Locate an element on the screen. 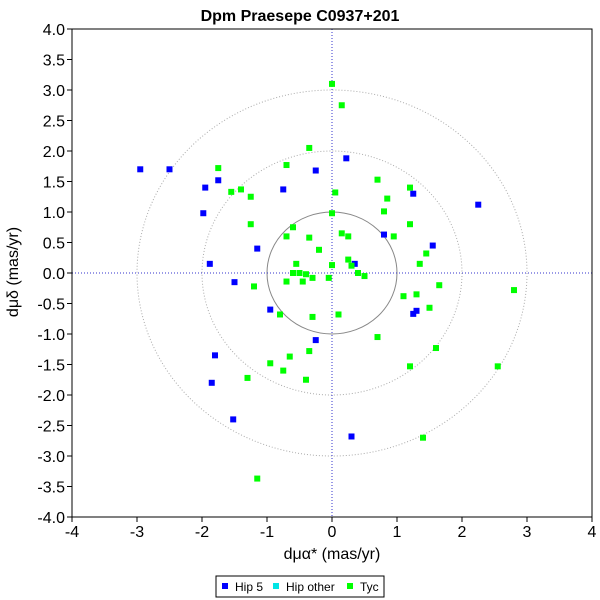  y-tick-label: 4.0 is located at coordinates (54, 30).